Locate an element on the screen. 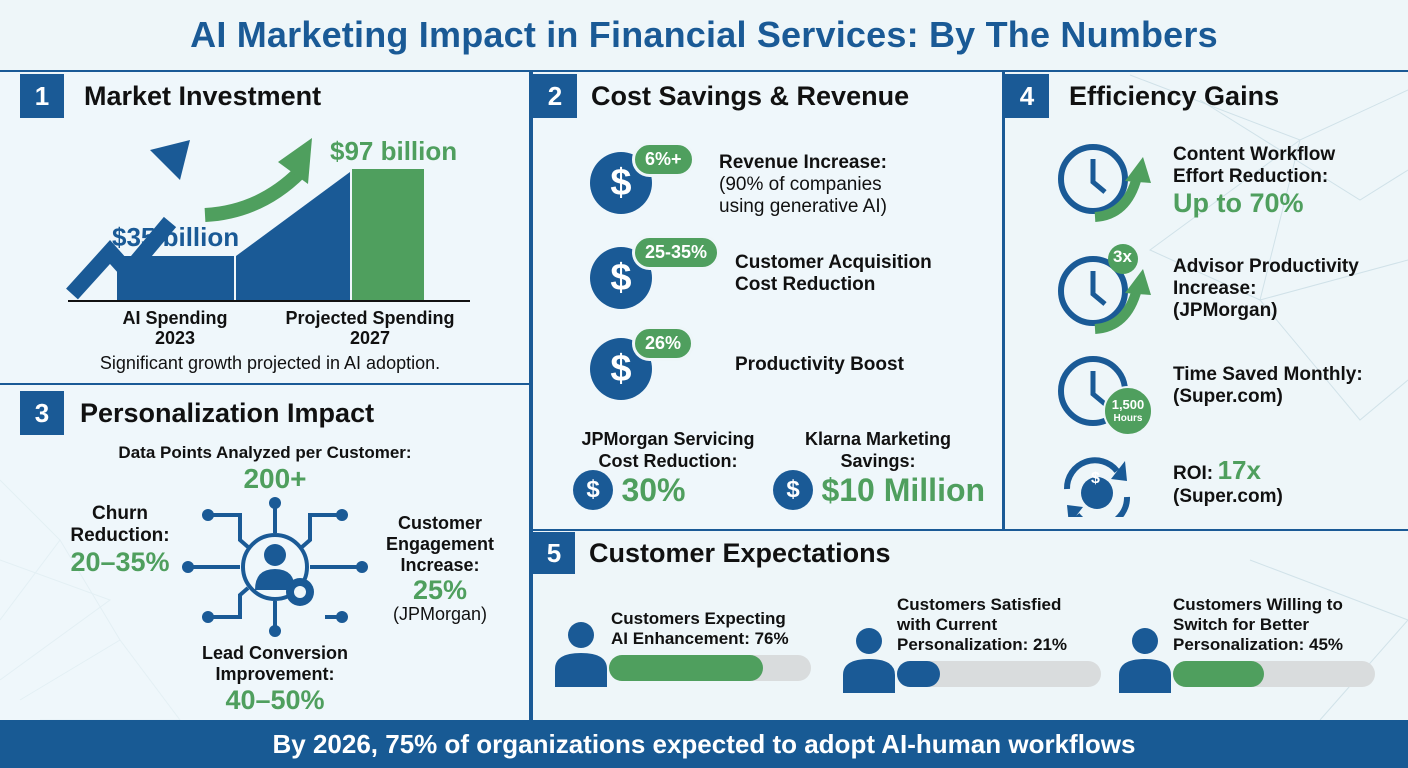 The height and width of the screenshot is (768, 1408). market-chart-graphics is located at coordinates (268, 220).